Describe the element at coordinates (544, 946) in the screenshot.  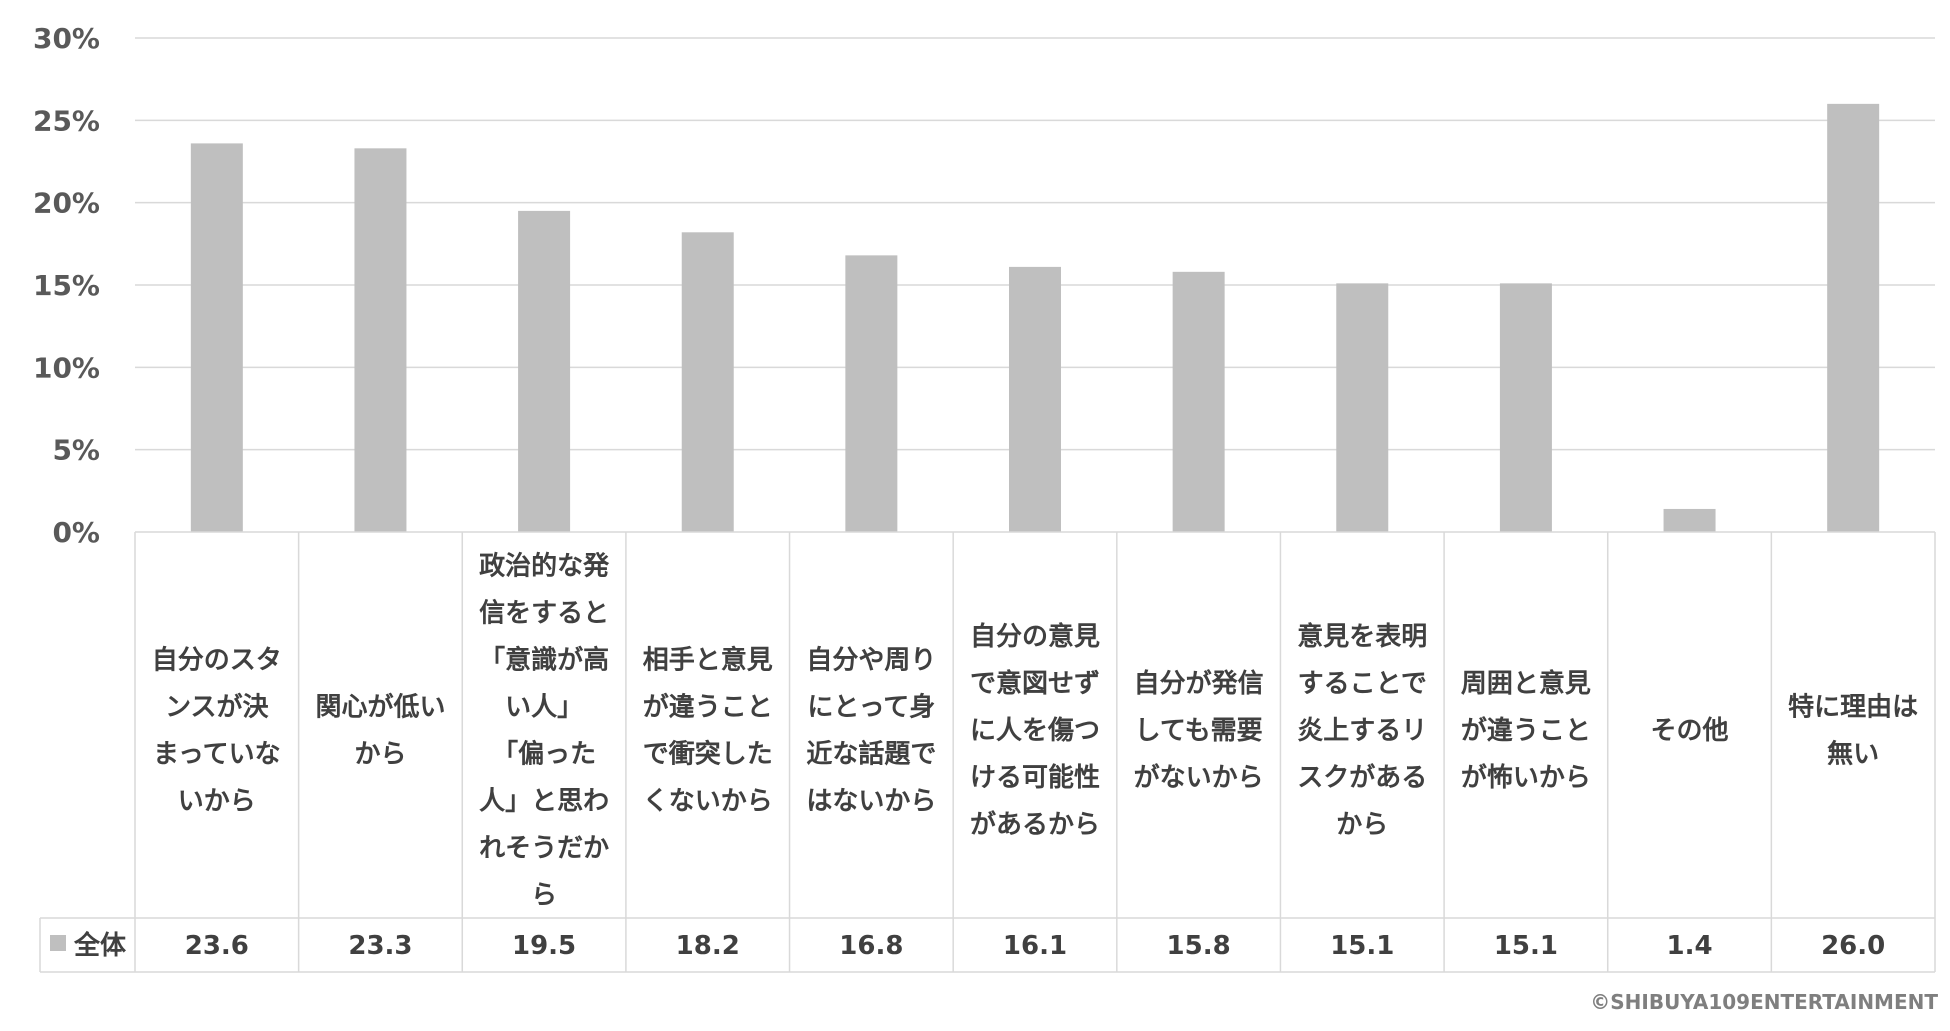
I see `data-label: 19.5` at that location.